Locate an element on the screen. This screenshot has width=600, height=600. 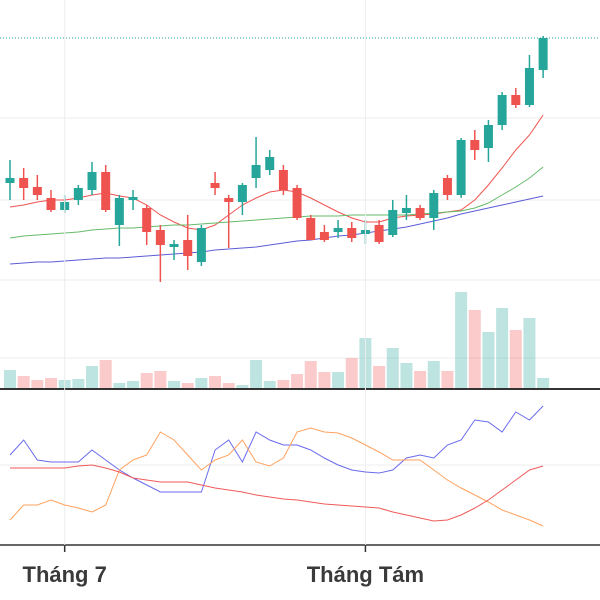
x-tick-label: Tháng Tám is located at coordinates (365, 574).